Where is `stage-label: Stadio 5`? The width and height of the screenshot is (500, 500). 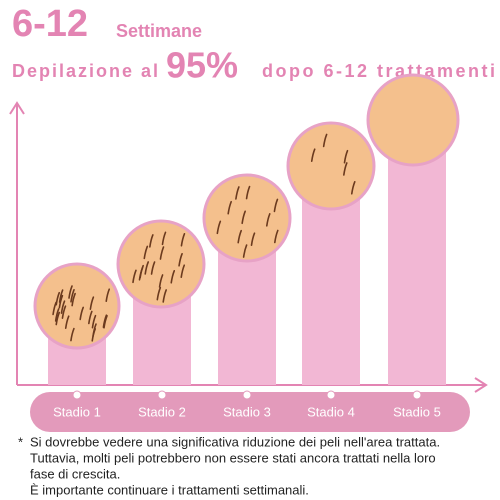 stage-label: Stadio 5 is located at coordinates (417, 411).